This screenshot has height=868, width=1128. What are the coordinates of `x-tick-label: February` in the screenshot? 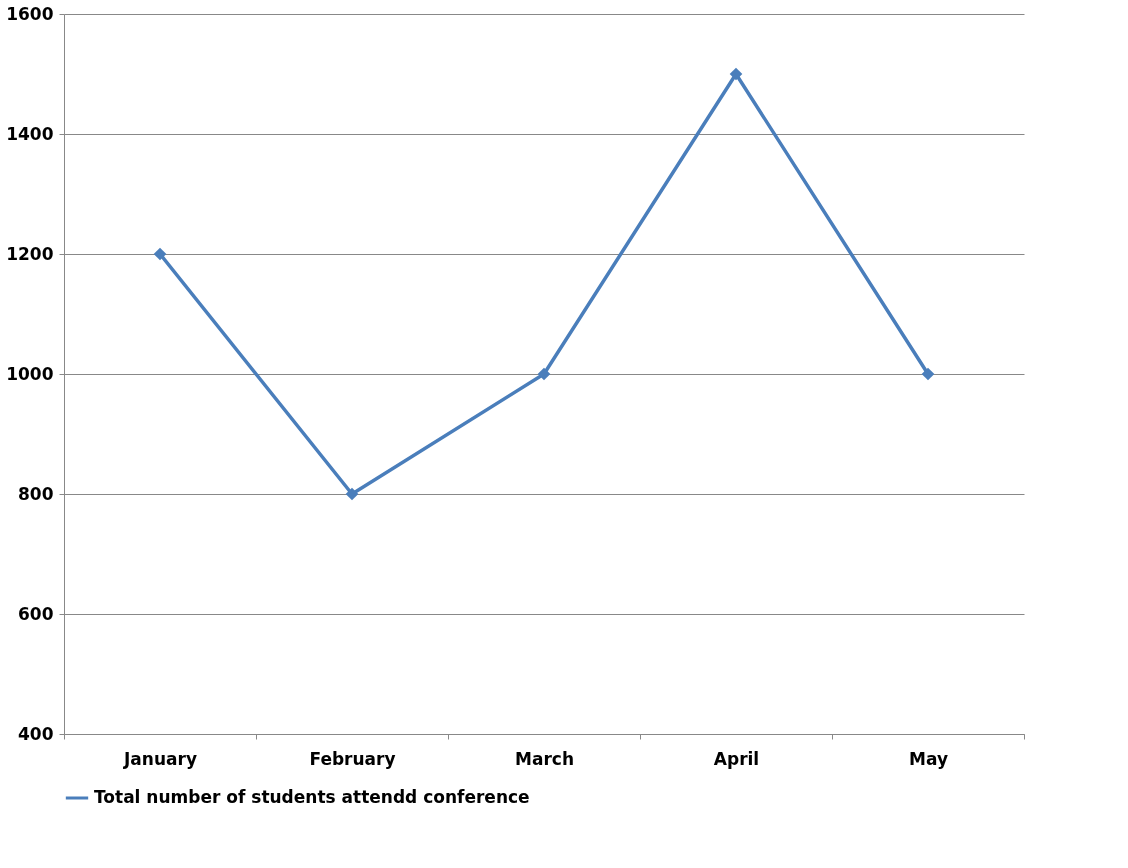 It's located at (352, 758).